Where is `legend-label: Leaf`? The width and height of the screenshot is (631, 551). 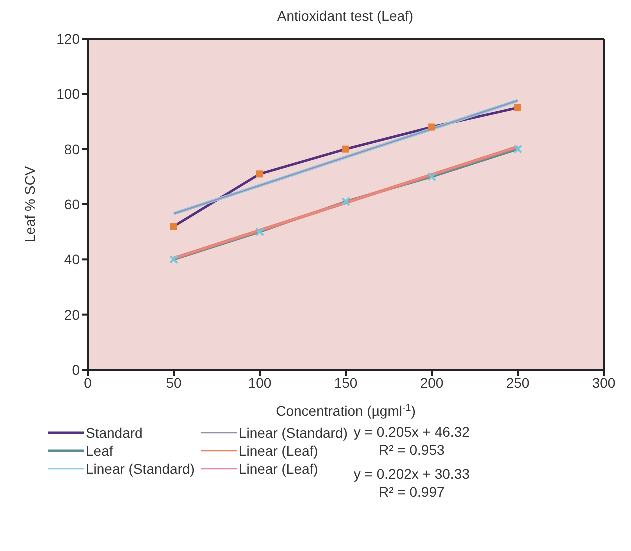
legend-label: Leaf is located at coordinates (100, 451).